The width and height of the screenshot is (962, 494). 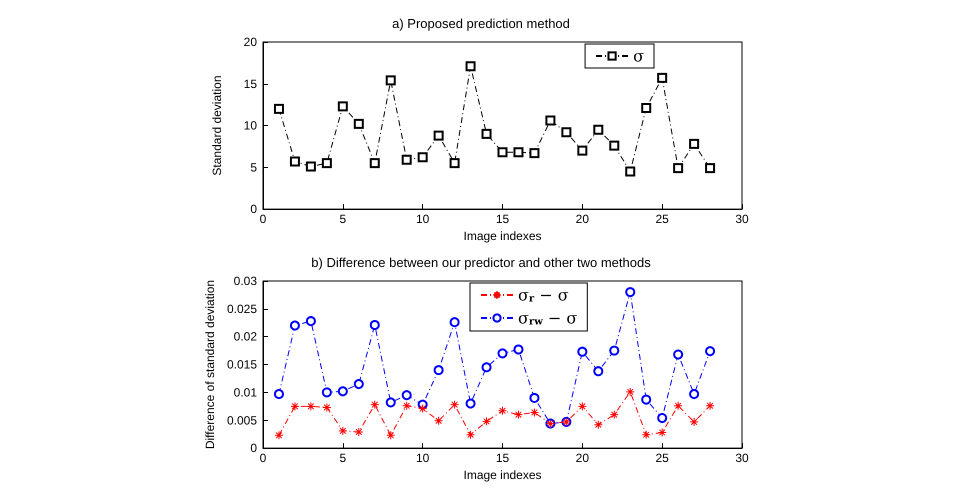 I want to click on y-tick-label: 0.005, so click(x=242, y=420).